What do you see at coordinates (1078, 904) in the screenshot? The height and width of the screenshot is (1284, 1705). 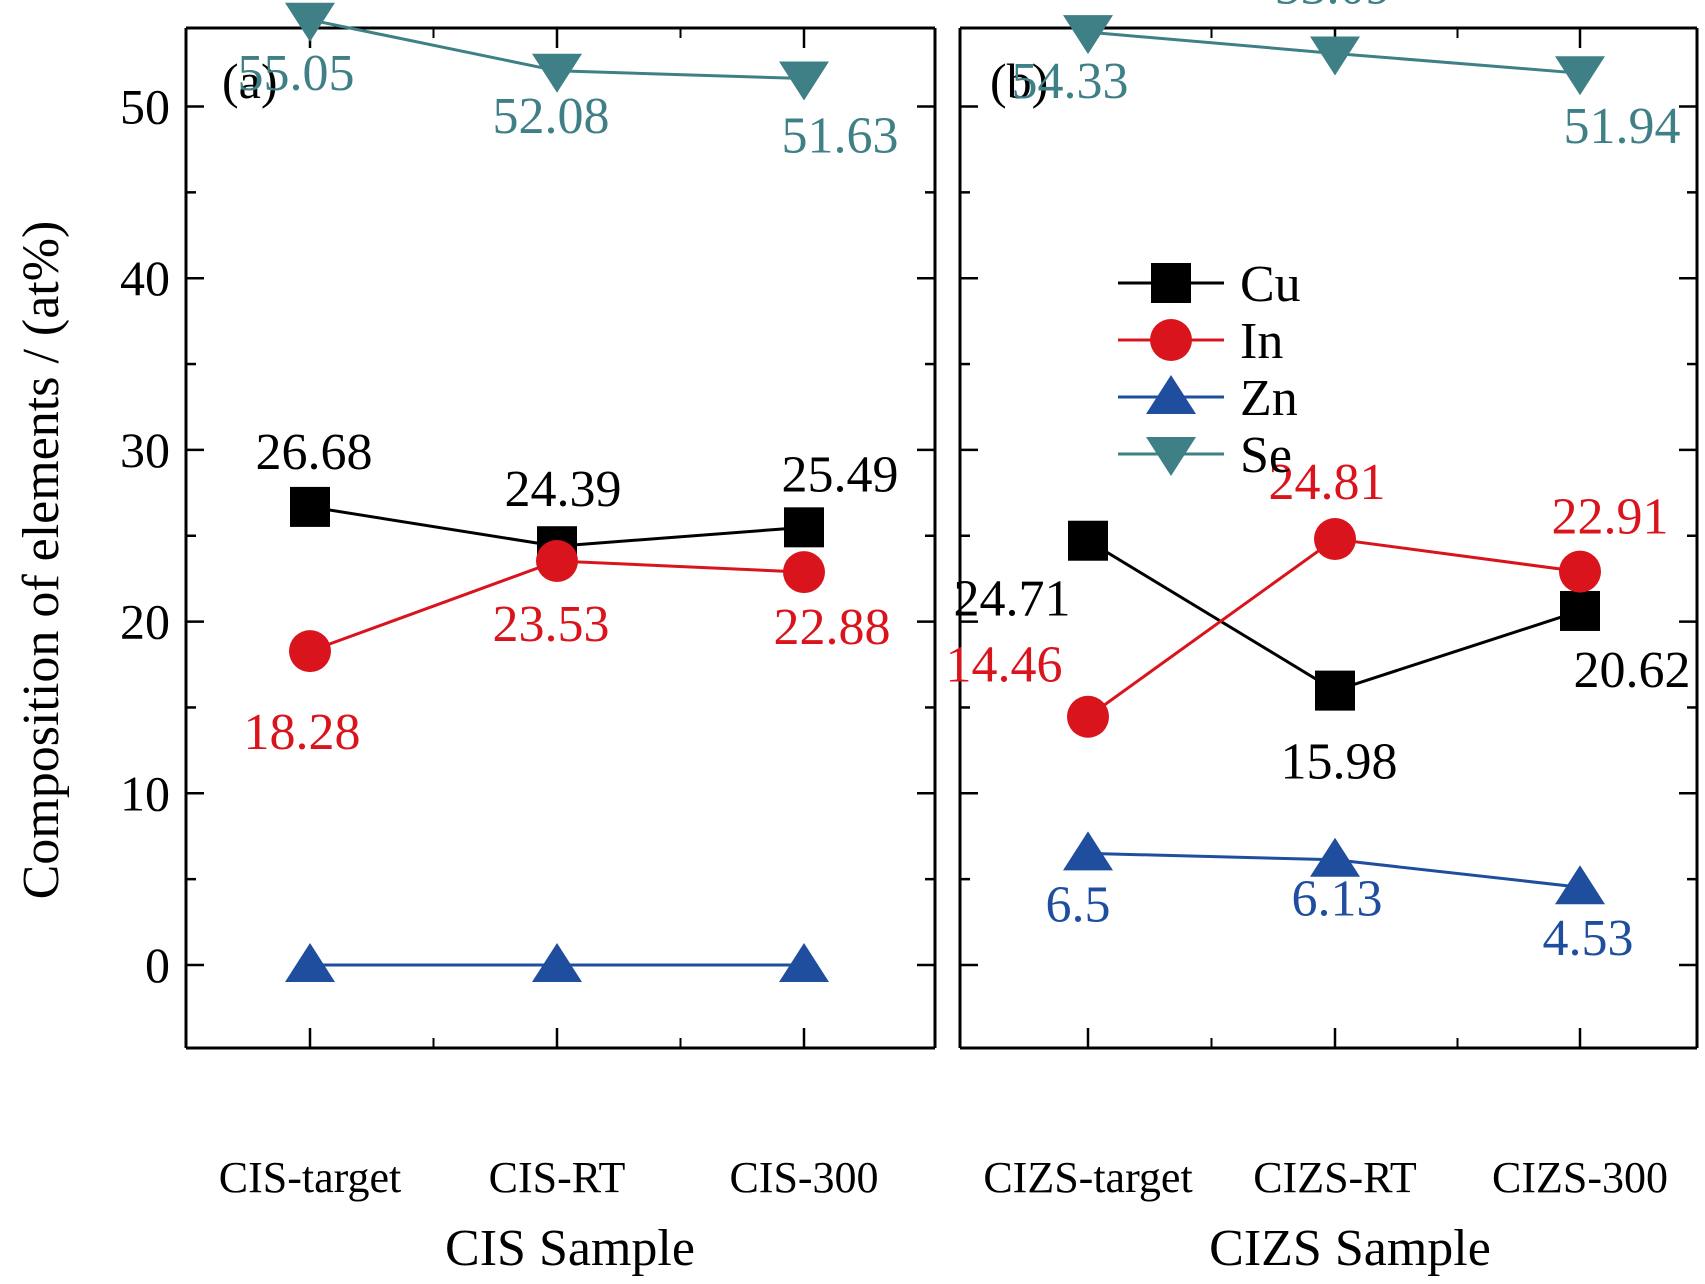 I see `panel-b-zn-data-label: 6.5` at bounding box center [1078, 904].